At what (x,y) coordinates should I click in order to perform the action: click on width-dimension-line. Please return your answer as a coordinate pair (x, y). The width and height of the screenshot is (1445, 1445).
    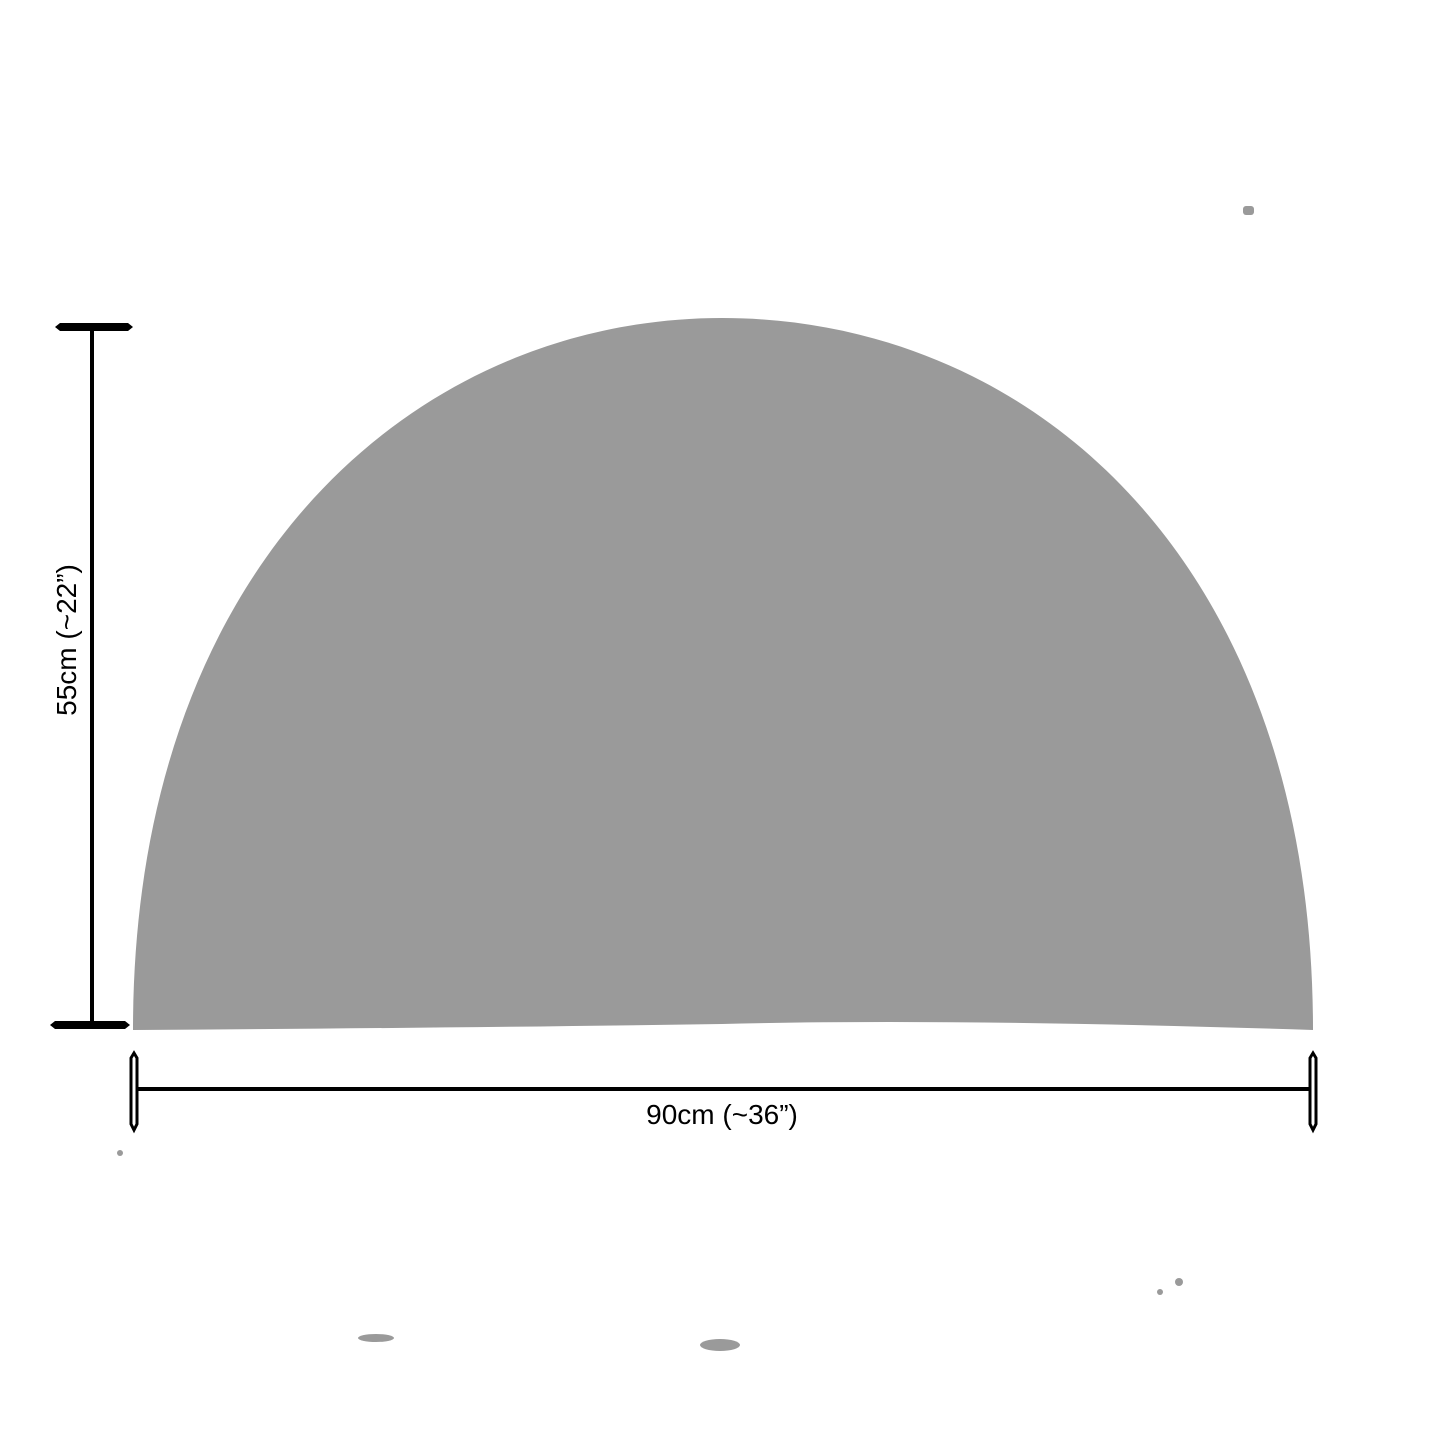
    Looking at the image, I should click on (723, 1092).